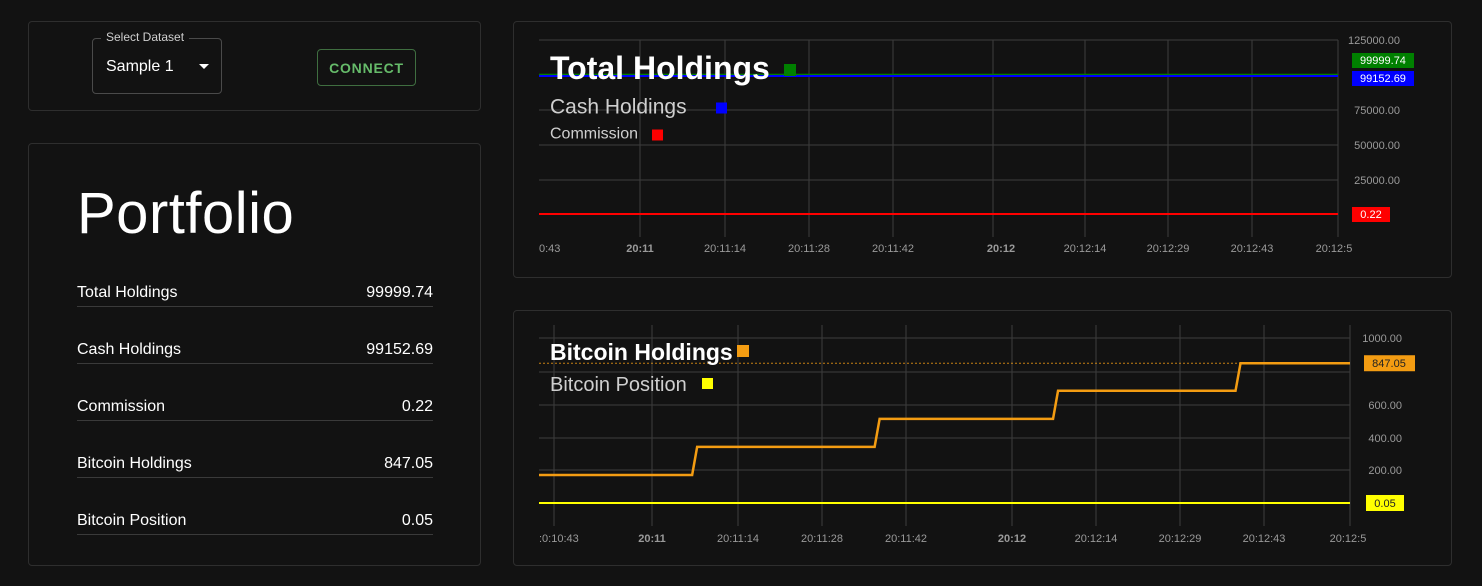 The height and width of the screenshot is (586, 1482). What do you see at coordinates (1382, 339) in the screenshot?
I see `y-tick-label: 1000.00` at bounding box center [1382, 339].